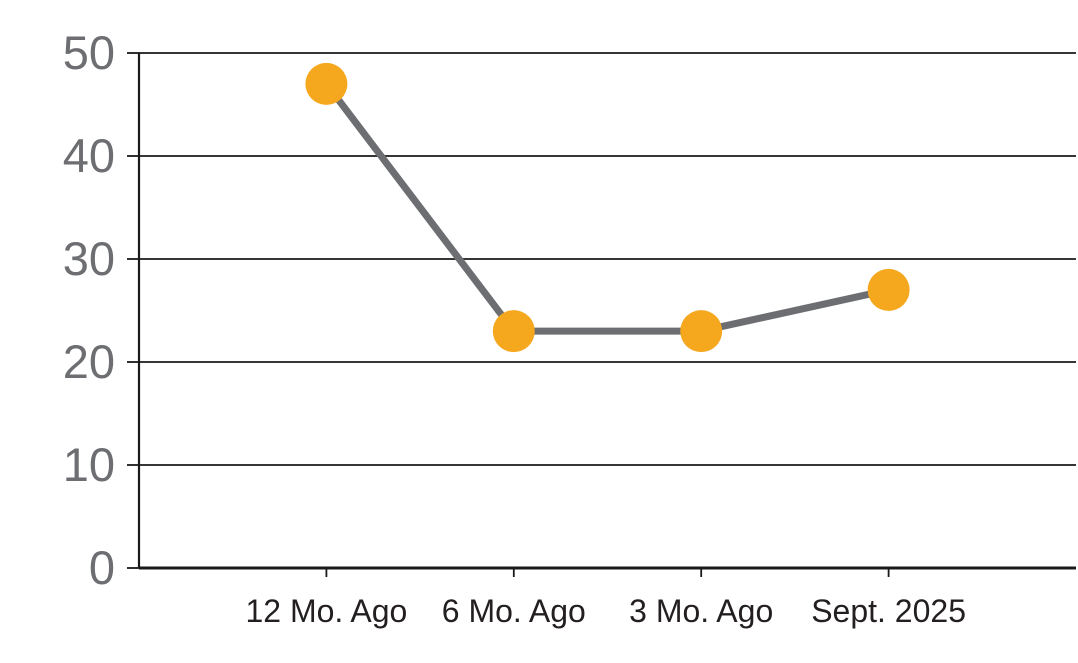 This screenshot has width=1078, height=663. What do you see at coordinates (89, 258) in the screenshot?
I see `y-tick-label: 30` at bounding box center [89, 258].